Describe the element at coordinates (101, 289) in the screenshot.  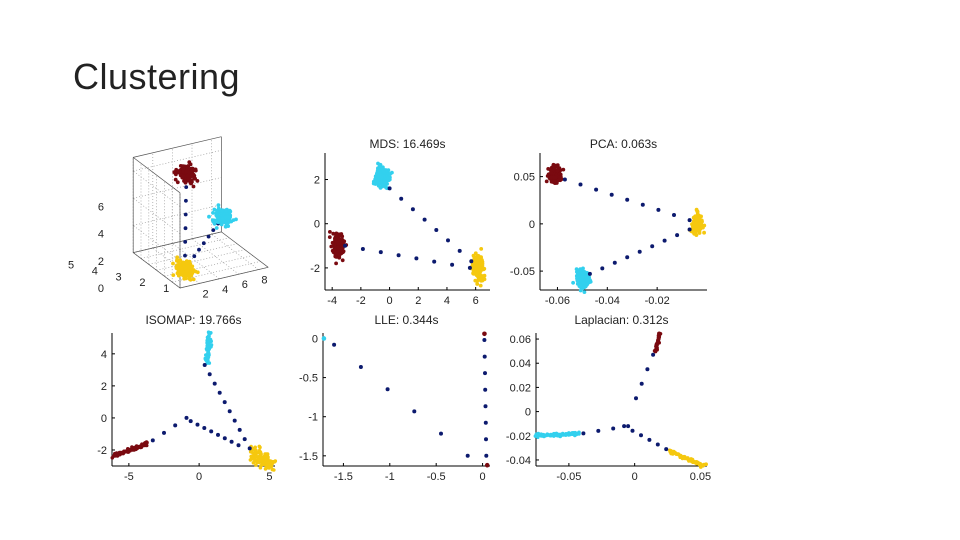
I see `z-tick-label: 0` at that location.